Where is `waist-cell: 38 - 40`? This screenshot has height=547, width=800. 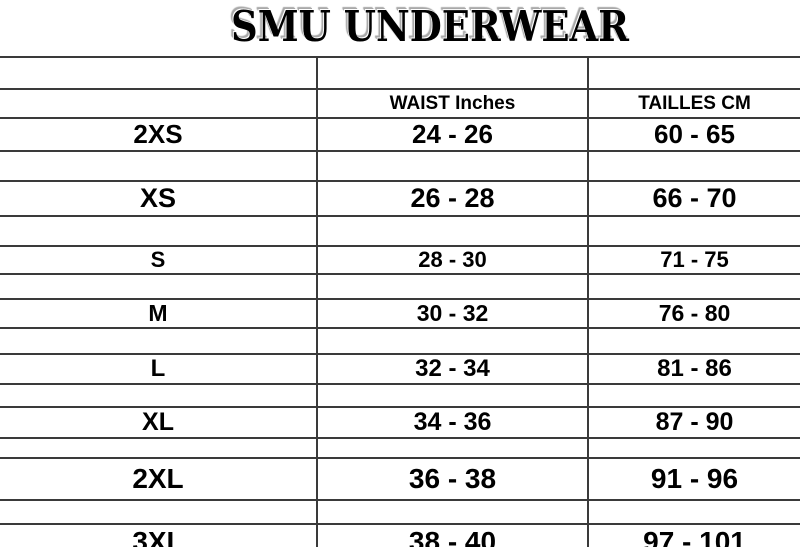 waist-cell: 38 - 40 is located at coordinates (453, 535).